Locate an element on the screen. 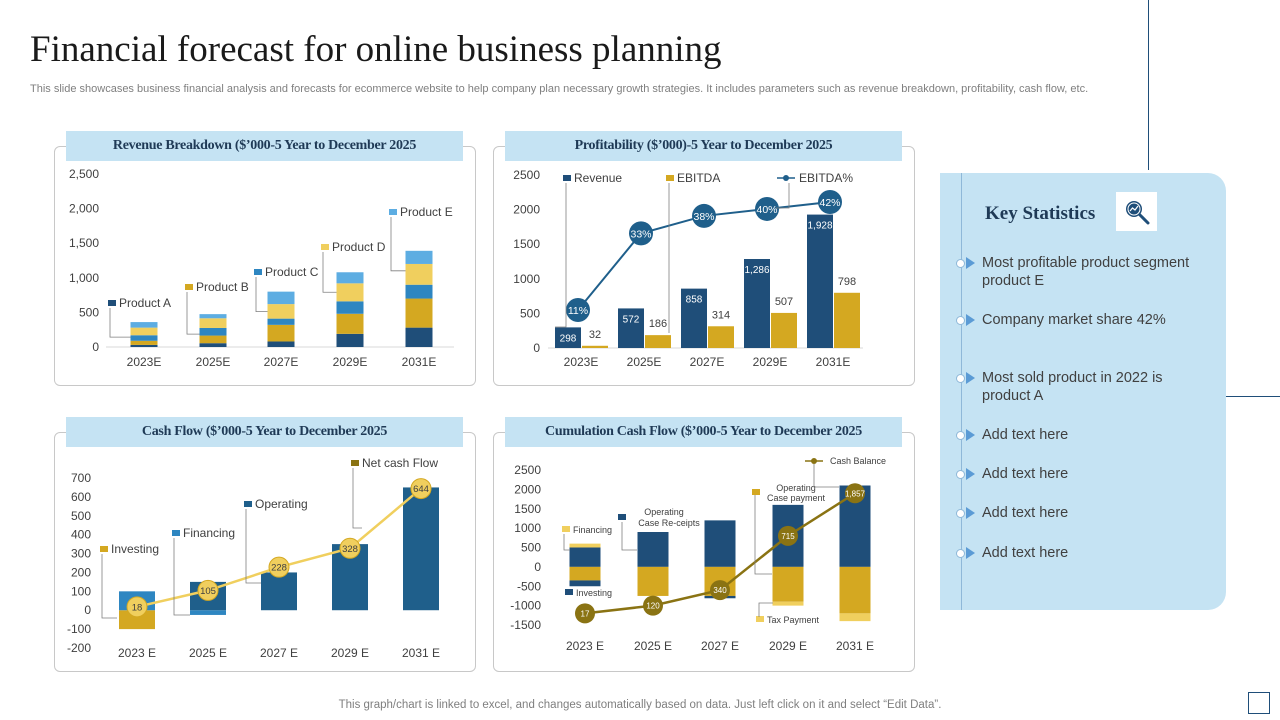 This screenshot has height=720, width=1280. legend-label: Product A is located at coordinates (145, 303).